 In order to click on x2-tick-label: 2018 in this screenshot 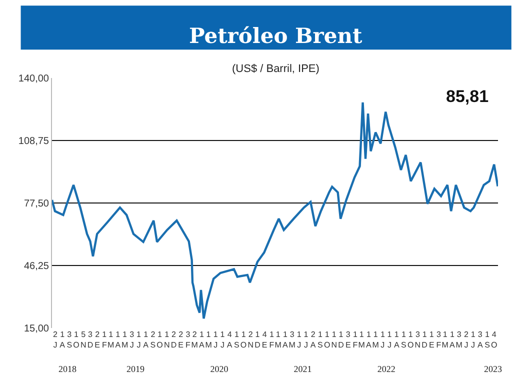, I will do `click(68, 369)`.